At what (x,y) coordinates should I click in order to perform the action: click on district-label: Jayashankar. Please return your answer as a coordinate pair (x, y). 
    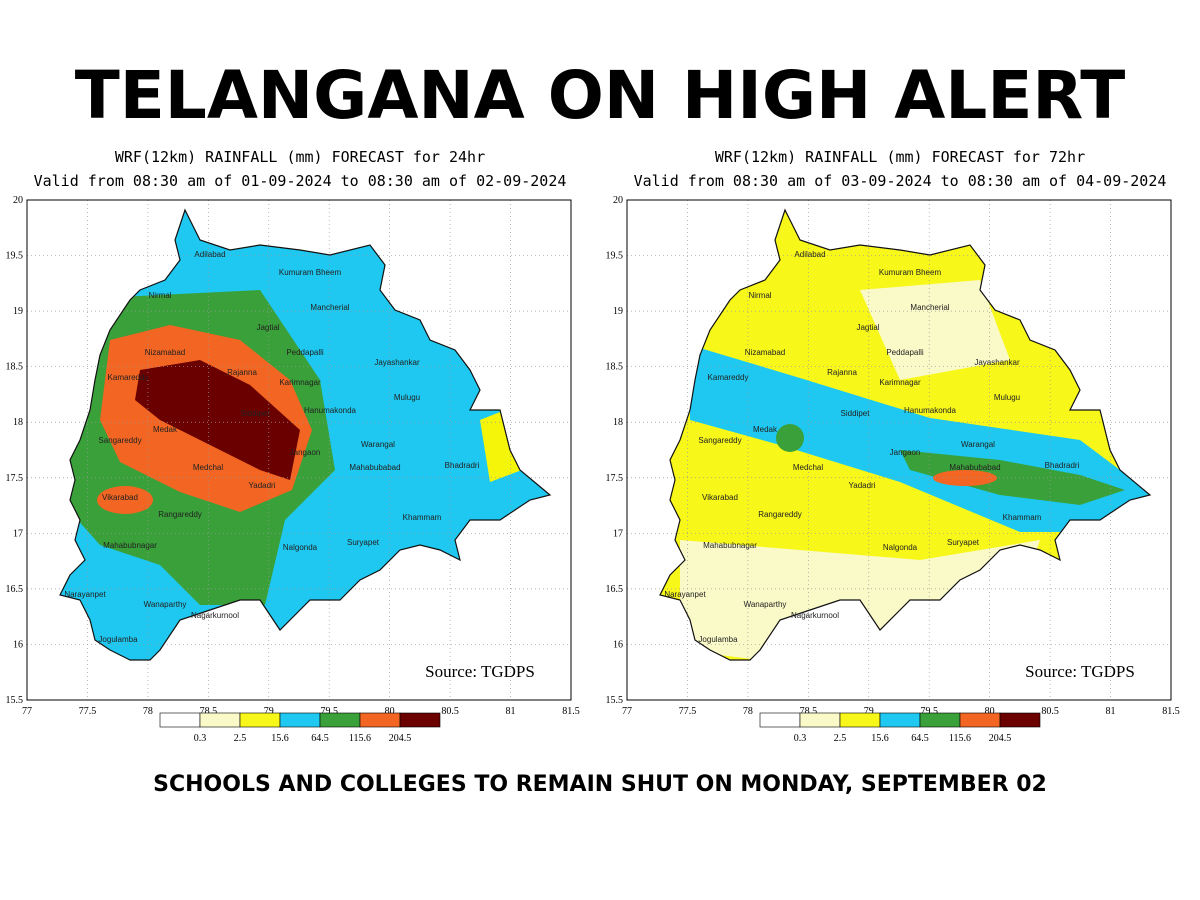
    Looking at the image, I should click on (997, 362).